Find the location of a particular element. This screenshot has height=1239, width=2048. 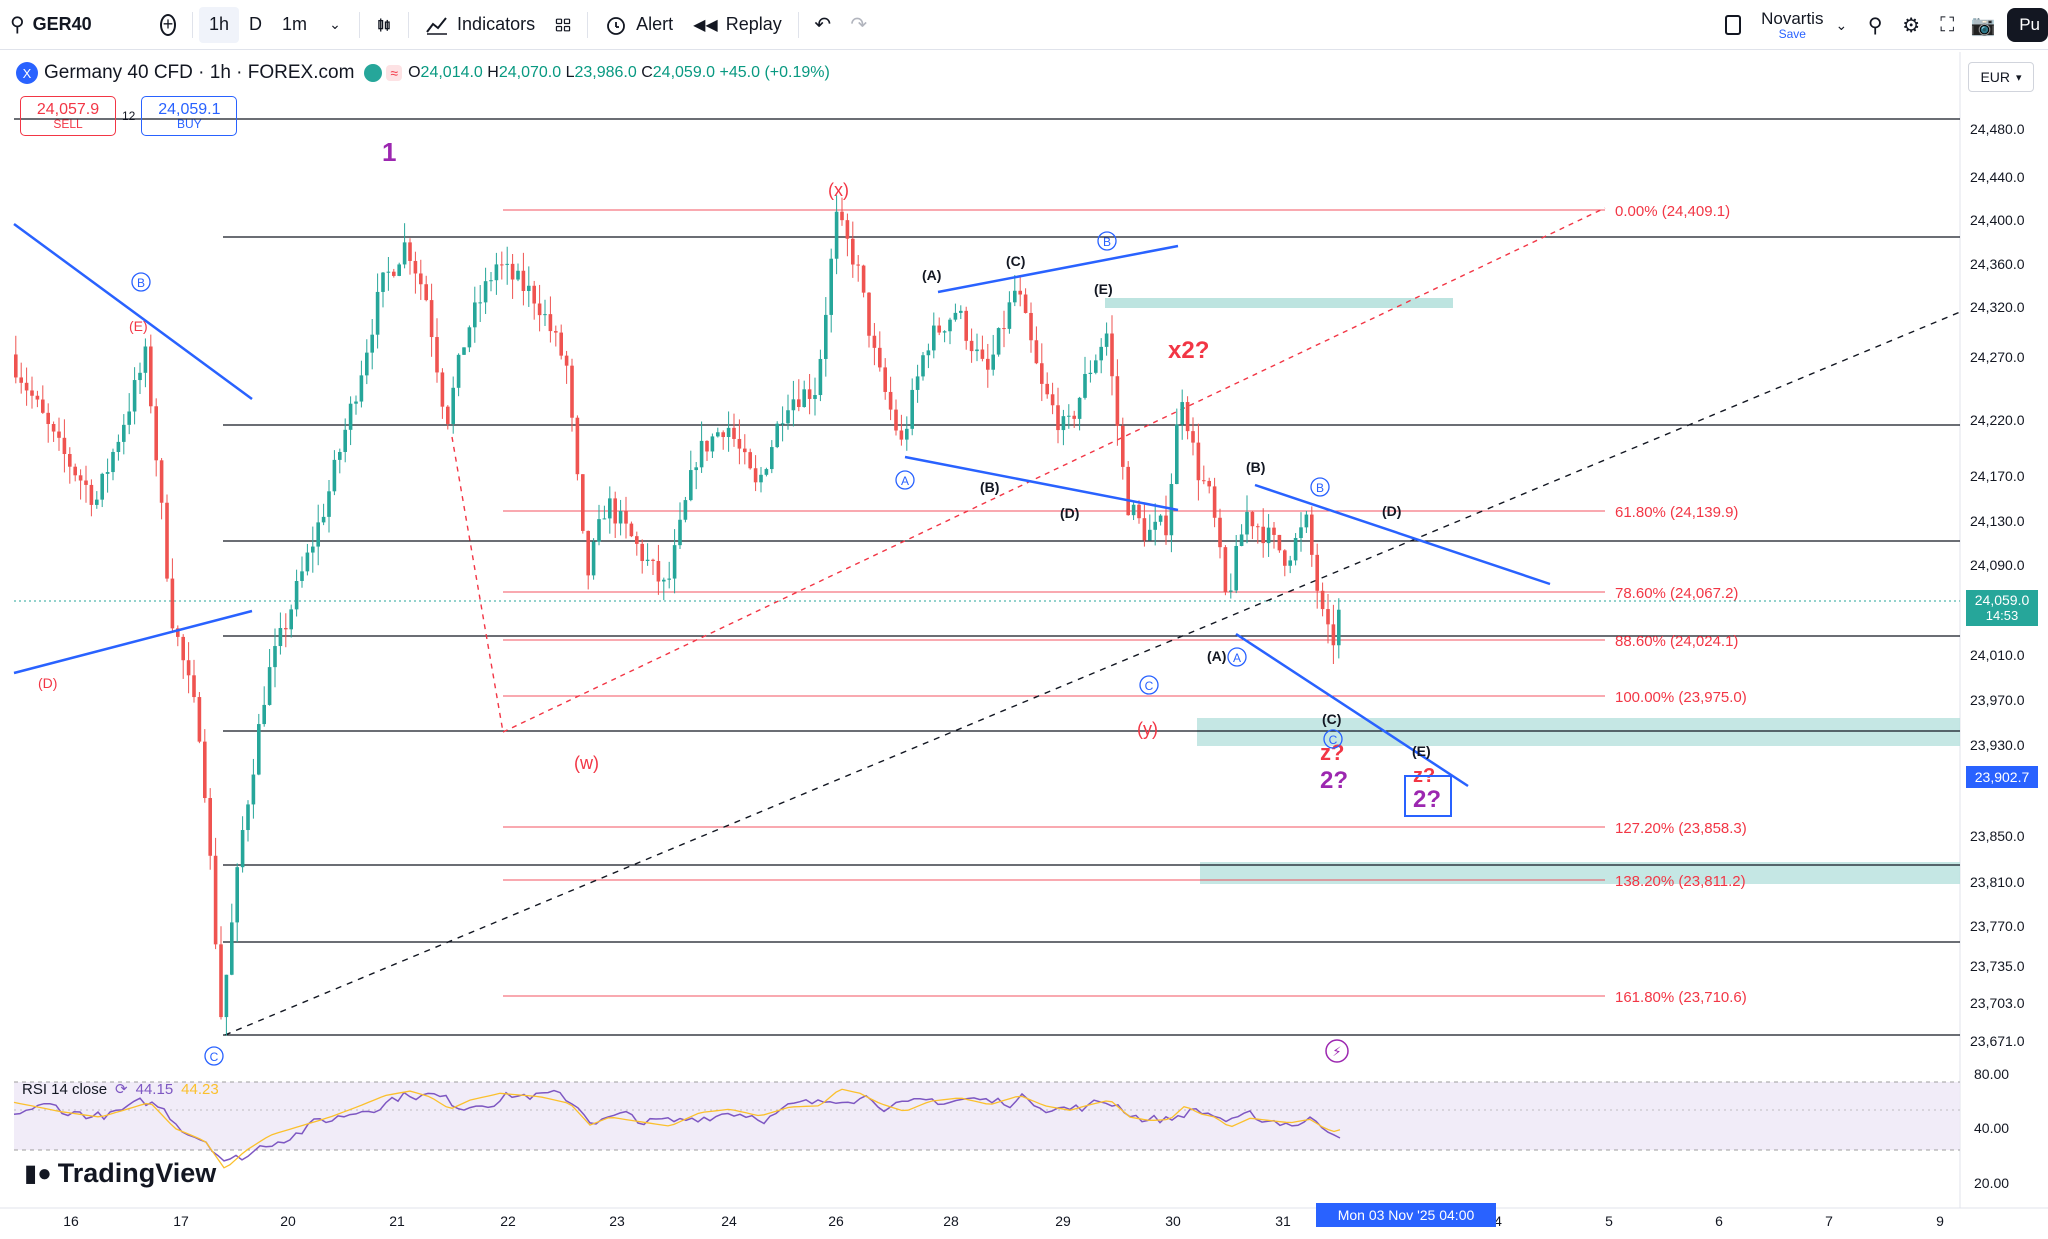

refresh-icon: ⟳ is located at coordinates (121, 1089).